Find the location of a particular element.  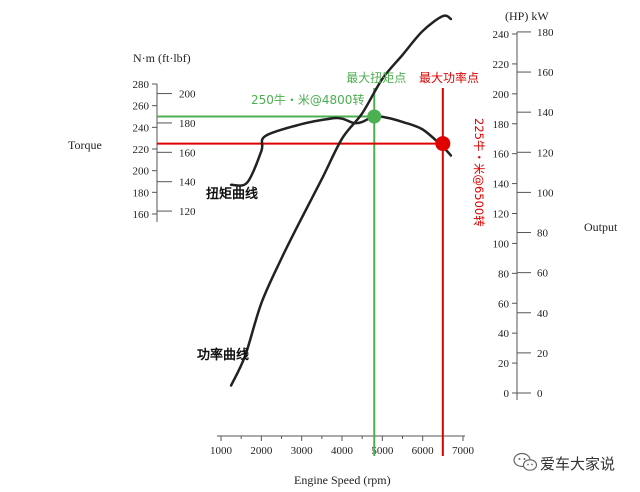

rpm-axis: 1000 2000 3000 4000 5000 6000 7000 is located at coordinates (342, 446).